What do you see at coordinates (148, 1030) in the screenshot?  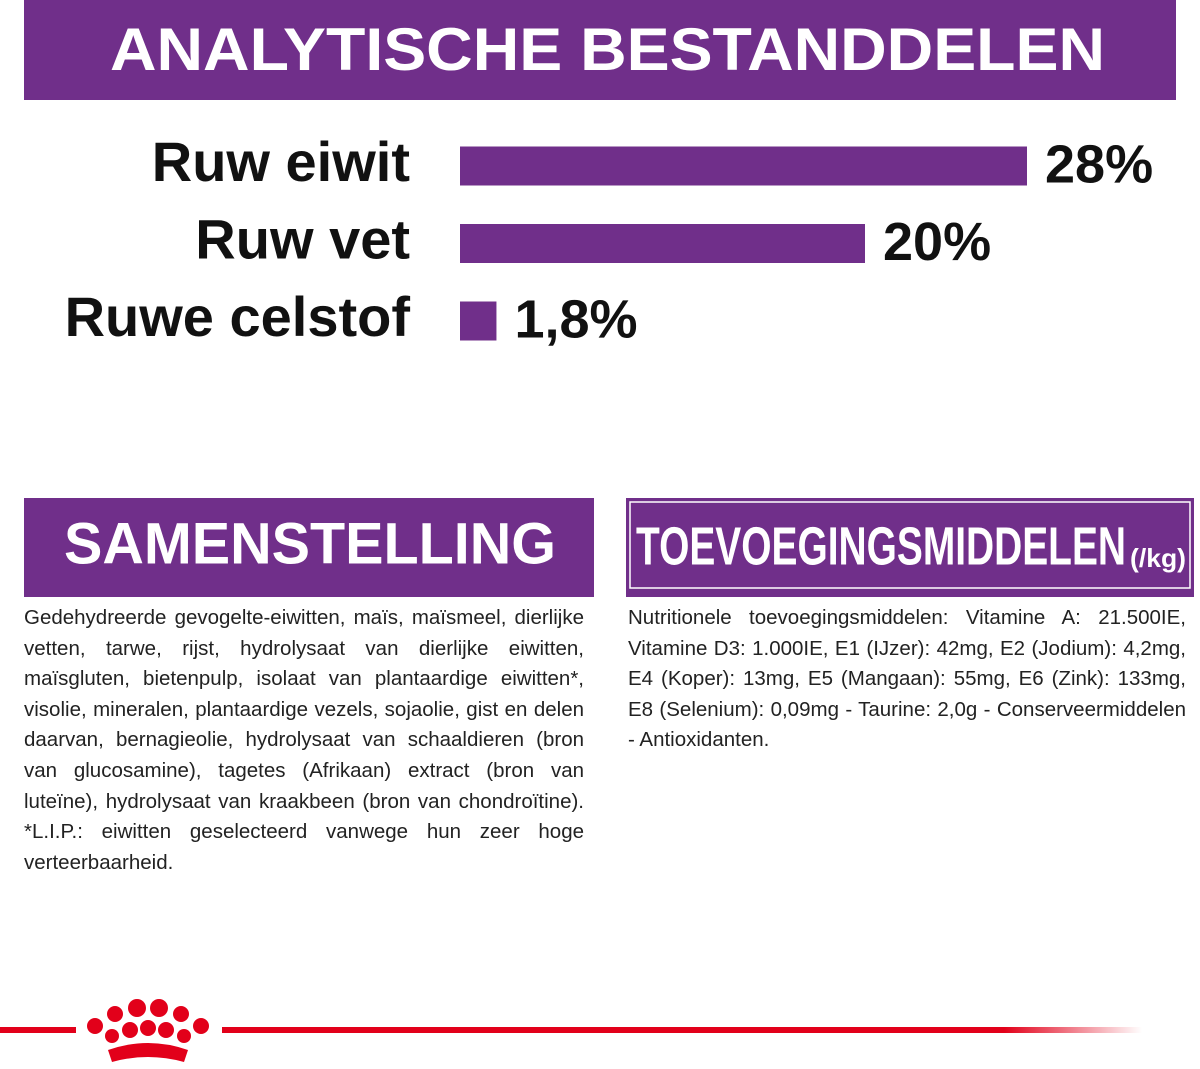 I see `logo` at bounding box center [148, 1030].